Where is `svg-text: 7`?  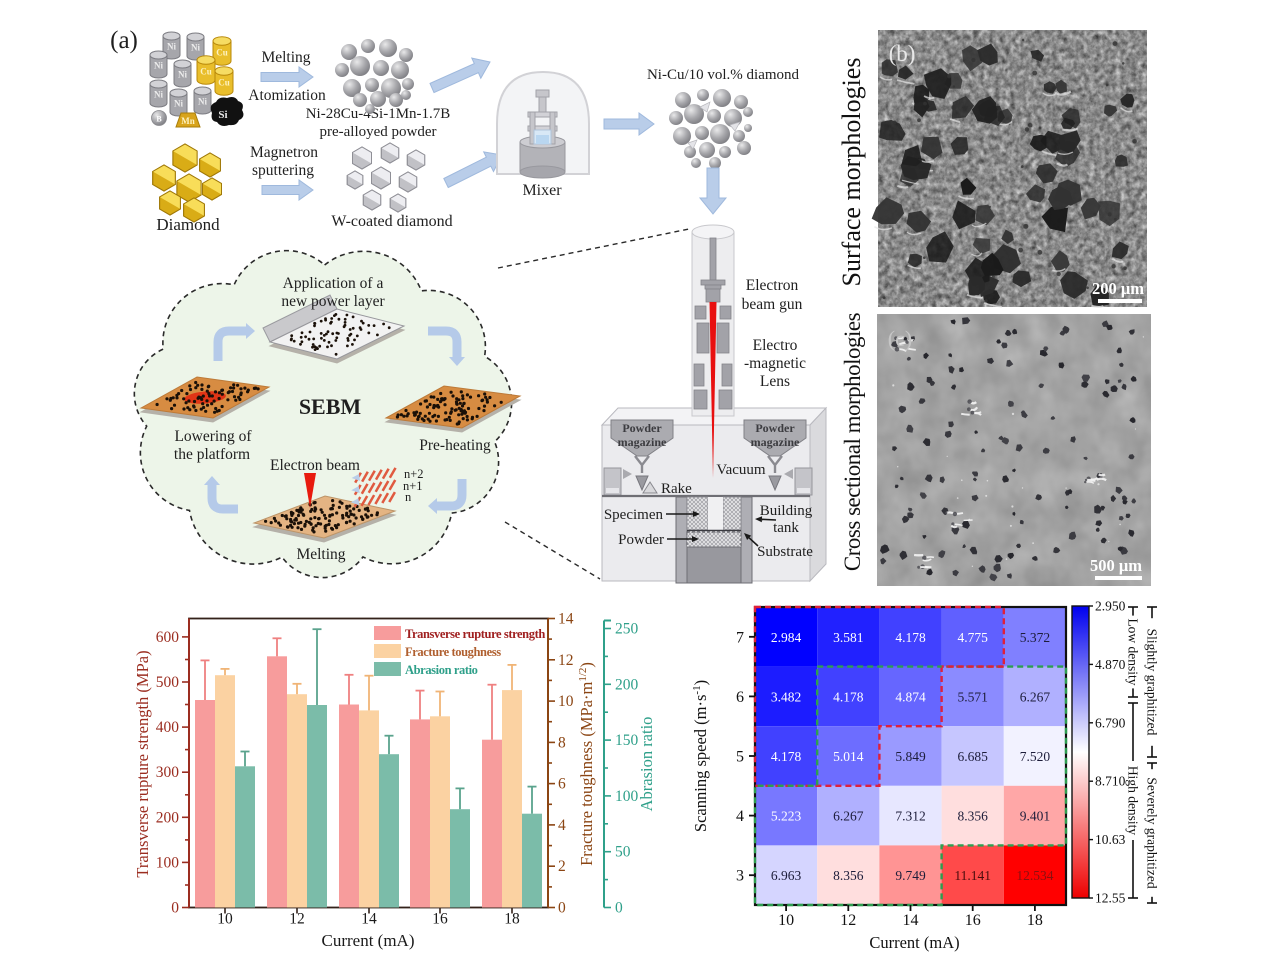 svg-text: 7 is located at coordinates (740, 637).